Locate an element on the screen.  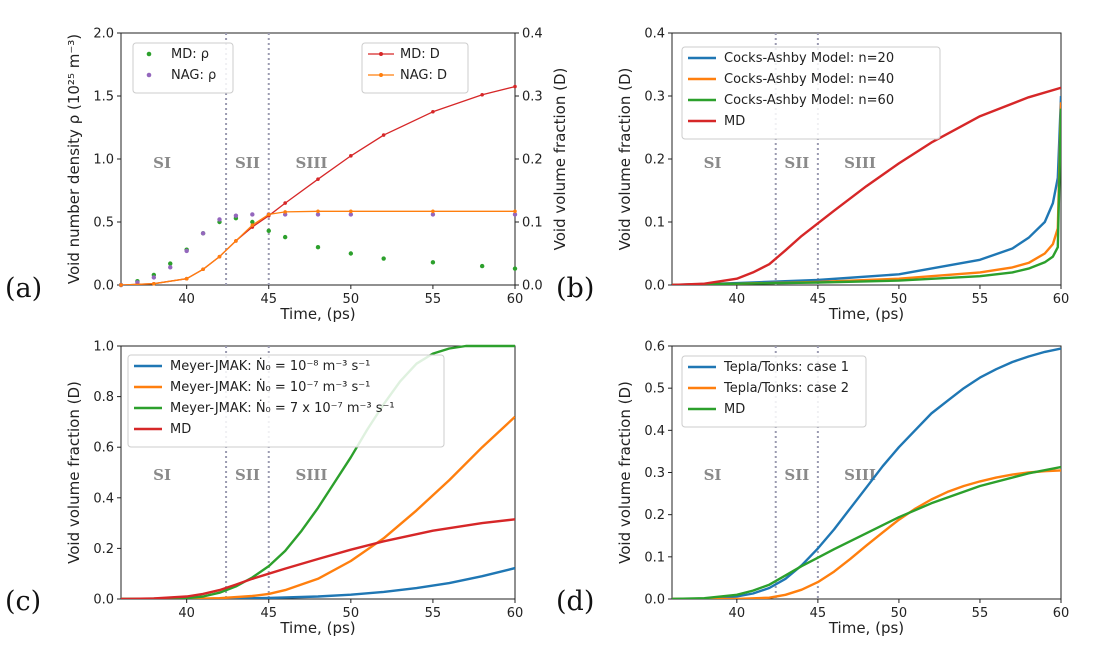
y-tick-label: 0.3 is located at coordinates (654, 473).